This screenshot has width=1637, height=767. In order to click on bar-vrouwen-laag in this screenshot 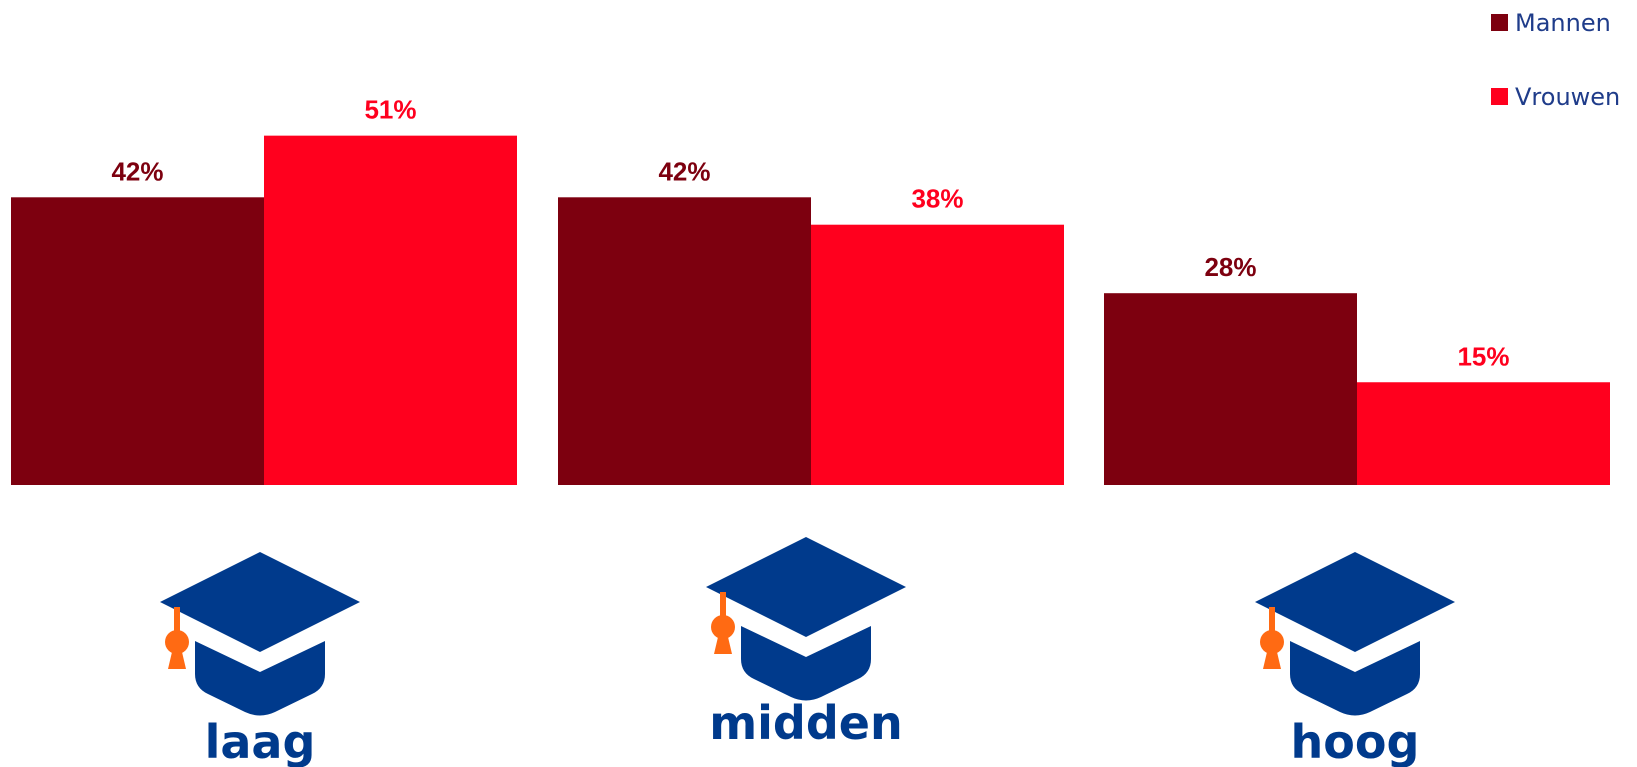, I will do `click(390, 310)`.